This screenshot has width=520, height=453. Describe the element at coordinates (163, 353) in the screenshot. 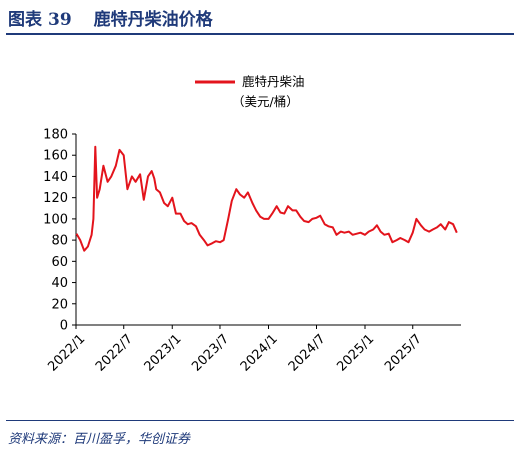

I see `x-tick-label: 2023/1` at that location.